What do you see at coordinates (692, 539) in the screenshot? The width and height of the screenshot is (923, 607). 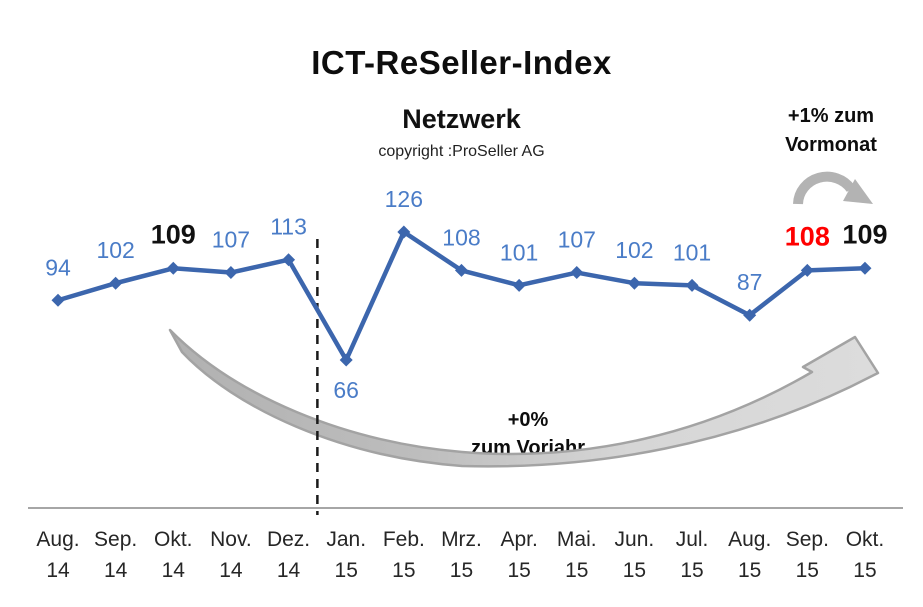 I see `x-axis-month-label: Jul.` at bounding box center [692, 539].